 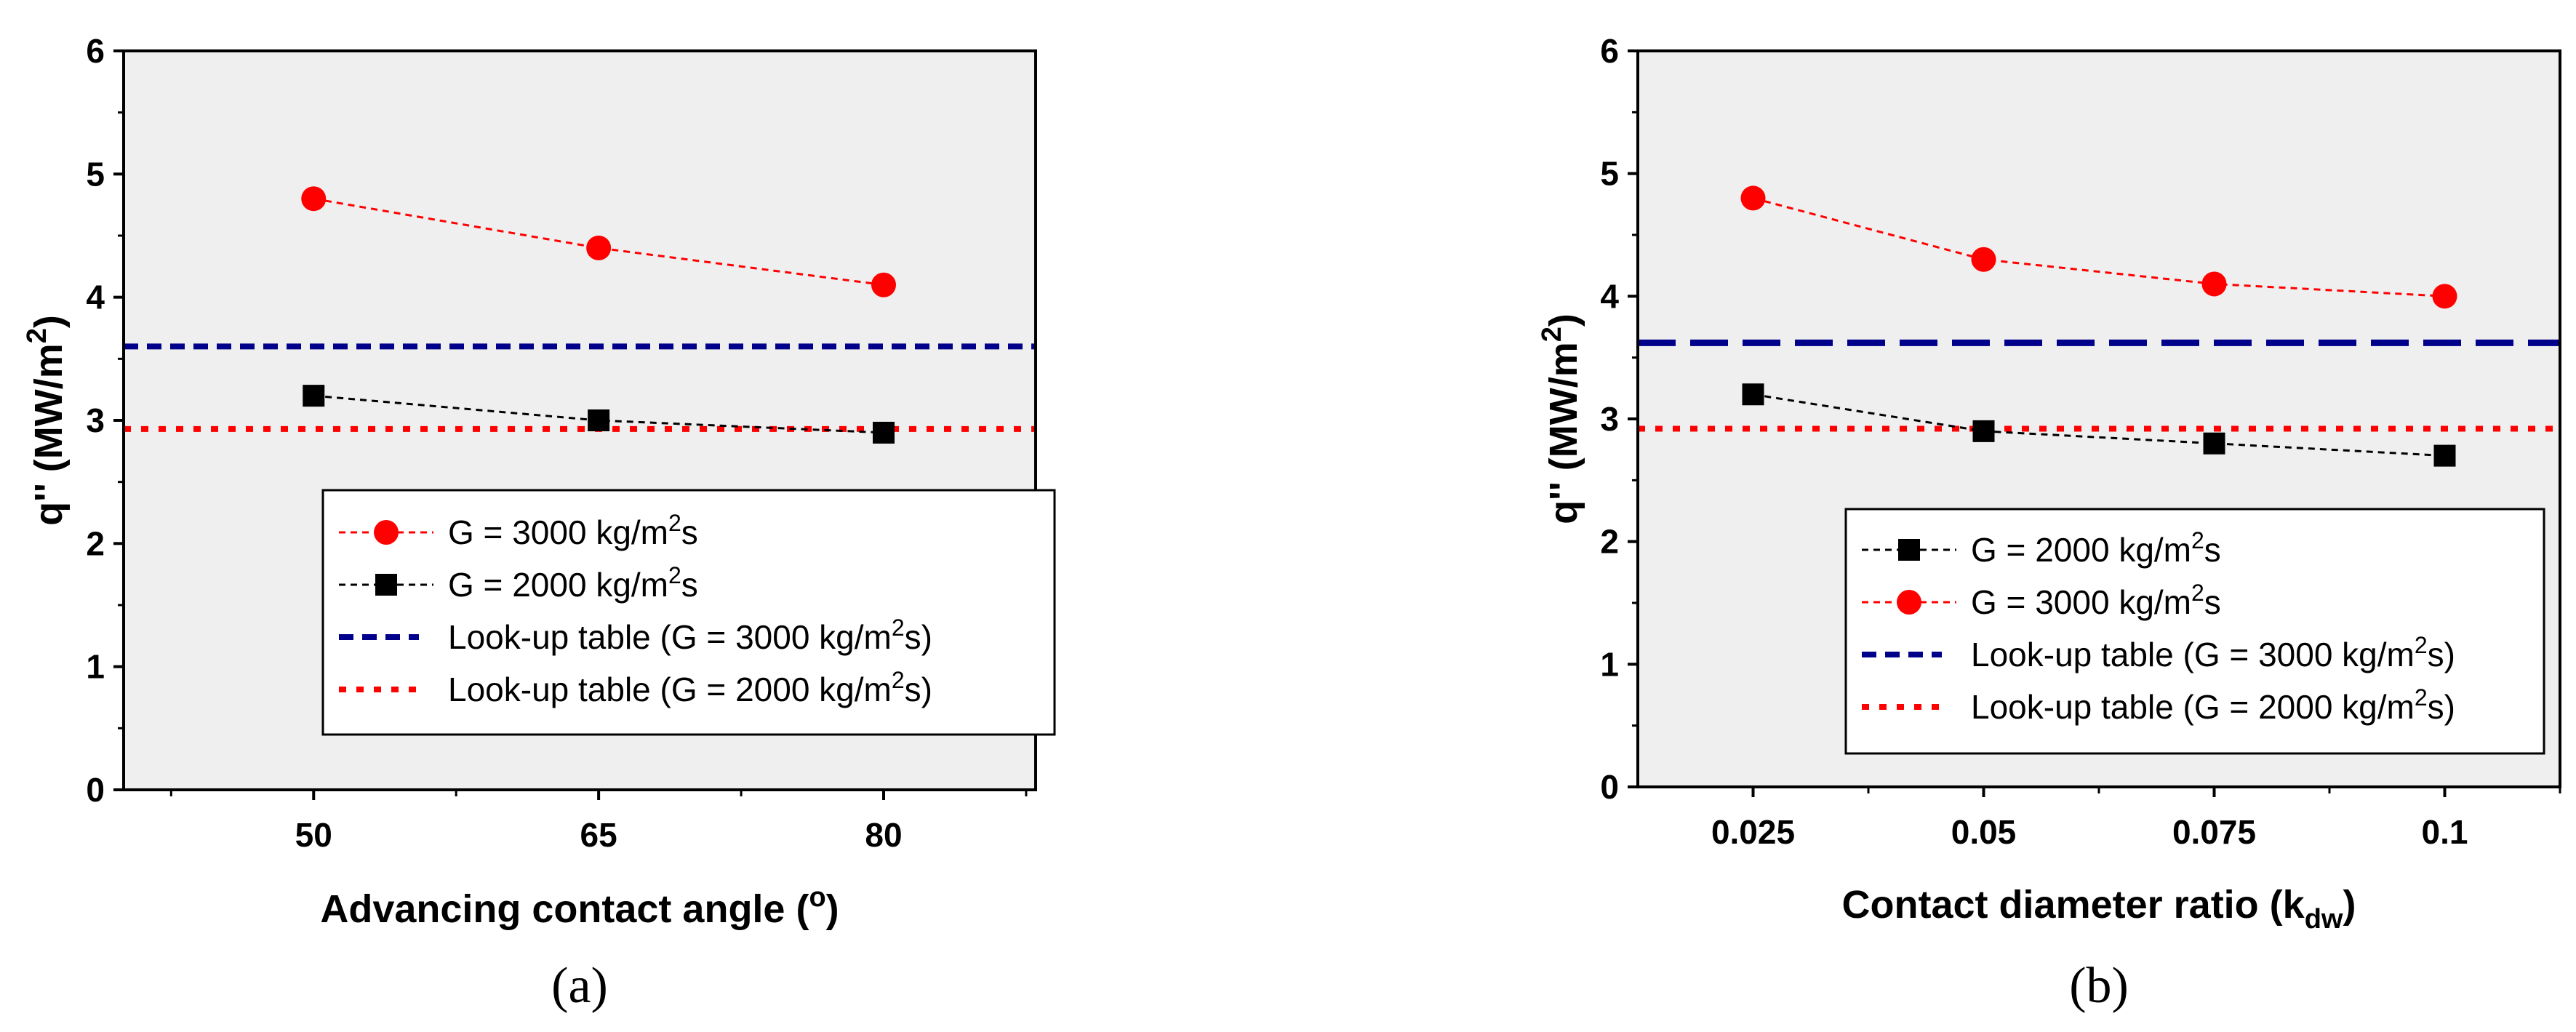 I want to click on panel-label: (a), so click(x=579, y=986).